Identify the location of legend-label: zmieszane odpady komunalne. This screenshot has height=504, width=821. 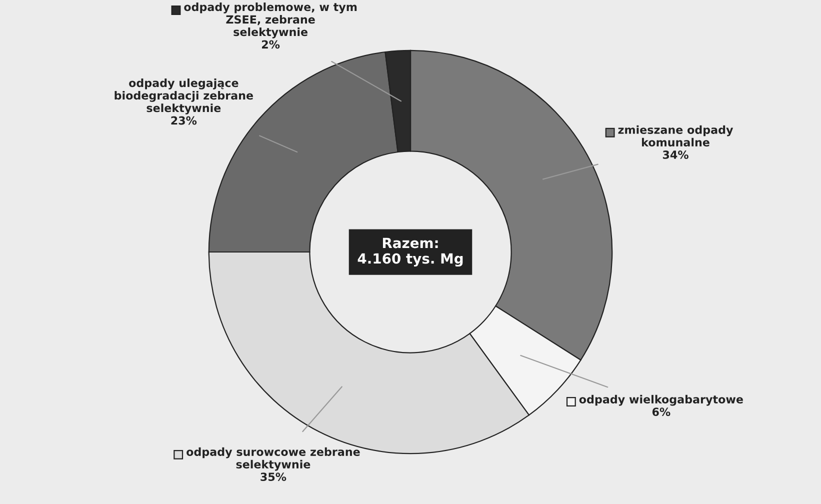
(676, 135).